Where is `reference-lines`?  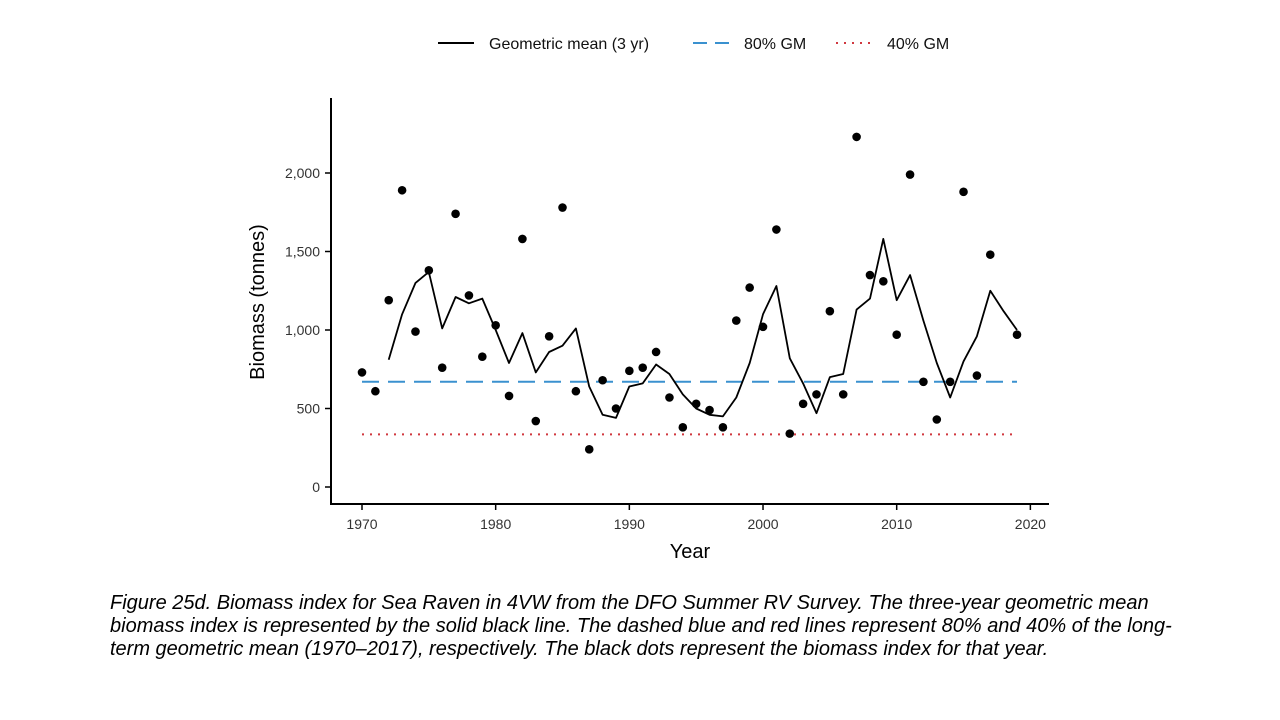
reference-lines is located at coordinates (689, 408).